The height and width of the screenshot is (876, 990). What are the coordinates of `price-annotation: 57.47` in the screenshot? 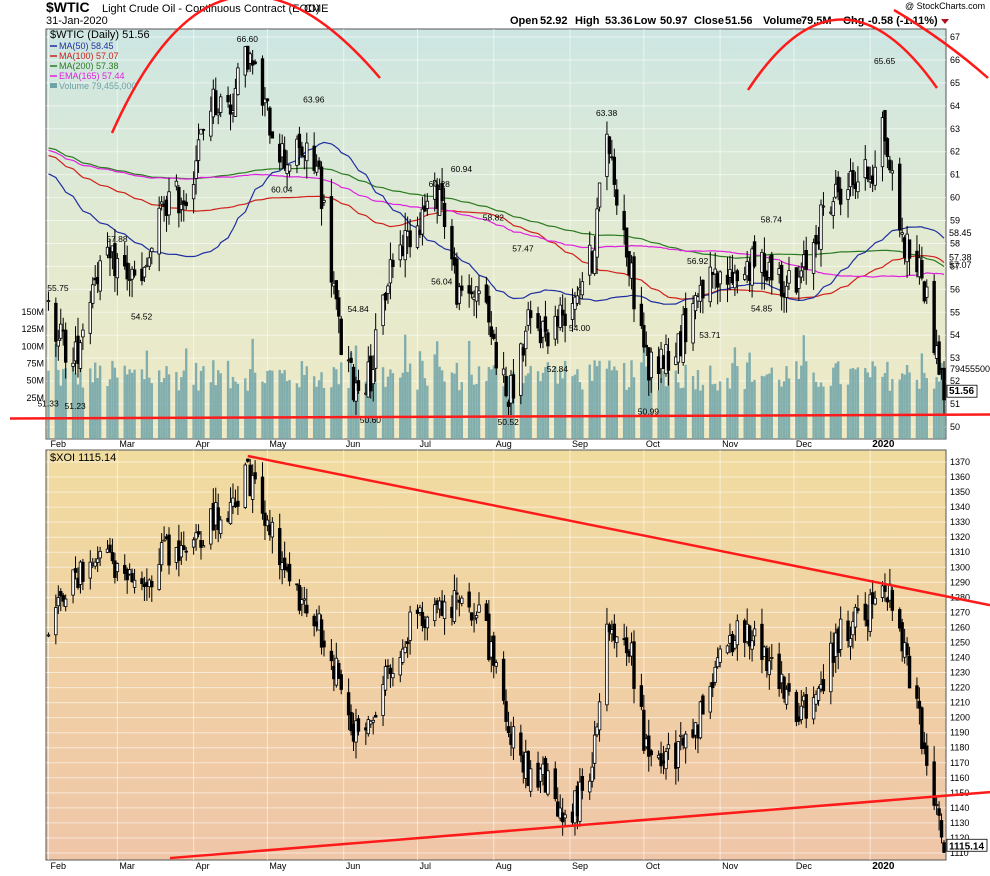 It's located at (523, 249).